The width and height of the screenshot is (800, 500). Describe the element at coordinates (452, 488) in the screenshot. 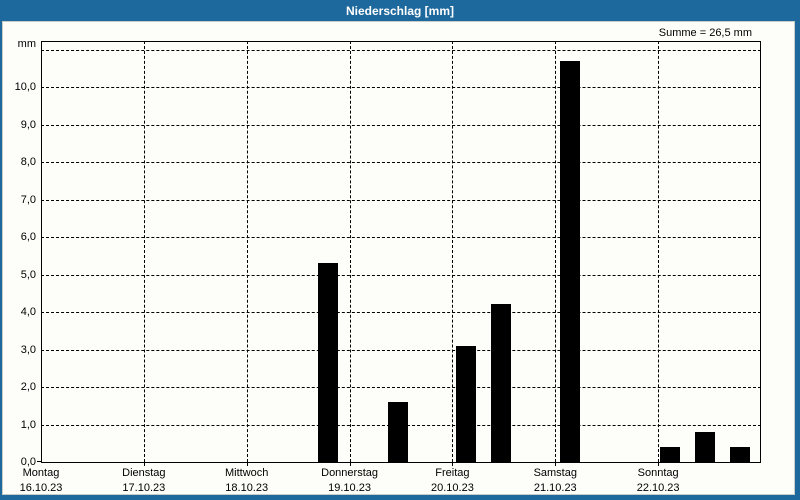

I see `day-date-label: 20.10.23` at that location.